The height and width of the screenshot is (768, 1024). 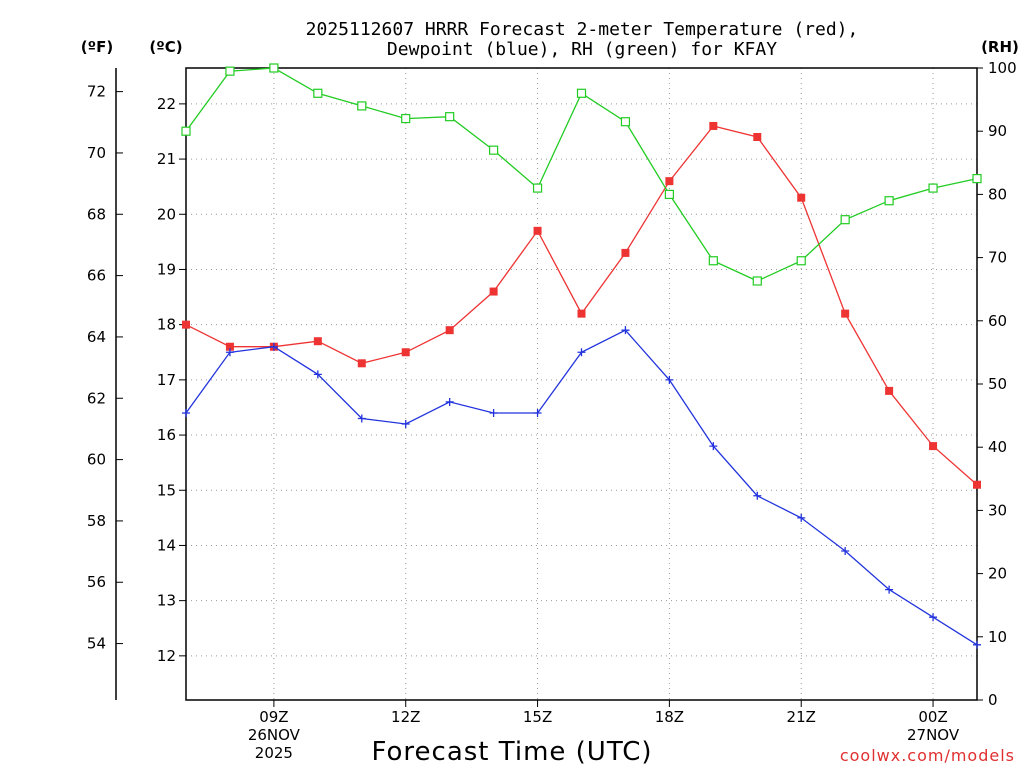 What do you see at coordinates (166, 380) in the screenshot?
I see `celsius-tick-label: 17` at bounding box center [166, 380].